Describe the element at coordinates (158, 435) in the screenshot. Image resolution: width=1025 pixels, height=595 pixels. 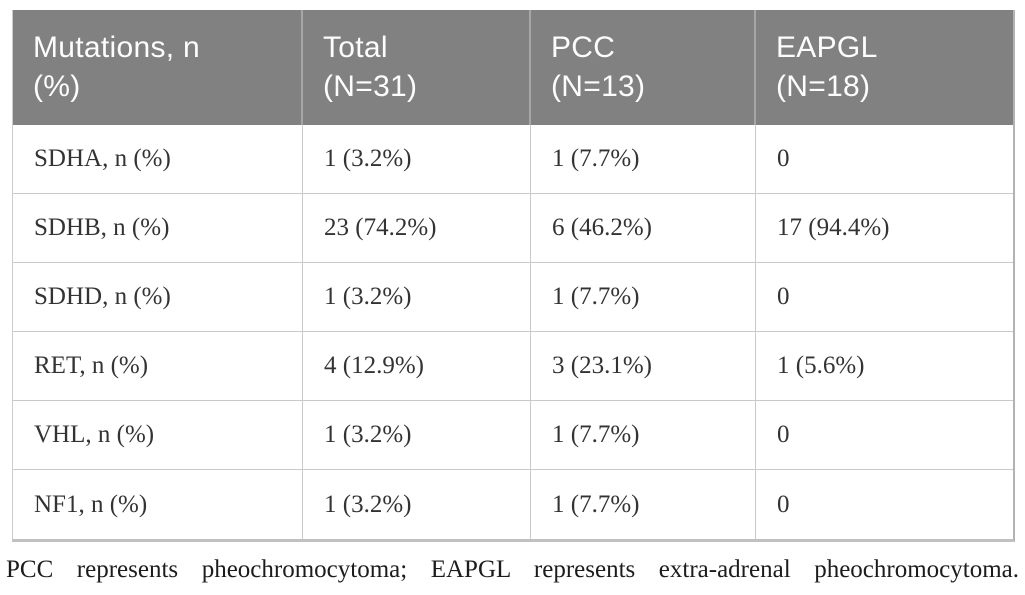
I see `row-label: VHL, n (%)` at that location.